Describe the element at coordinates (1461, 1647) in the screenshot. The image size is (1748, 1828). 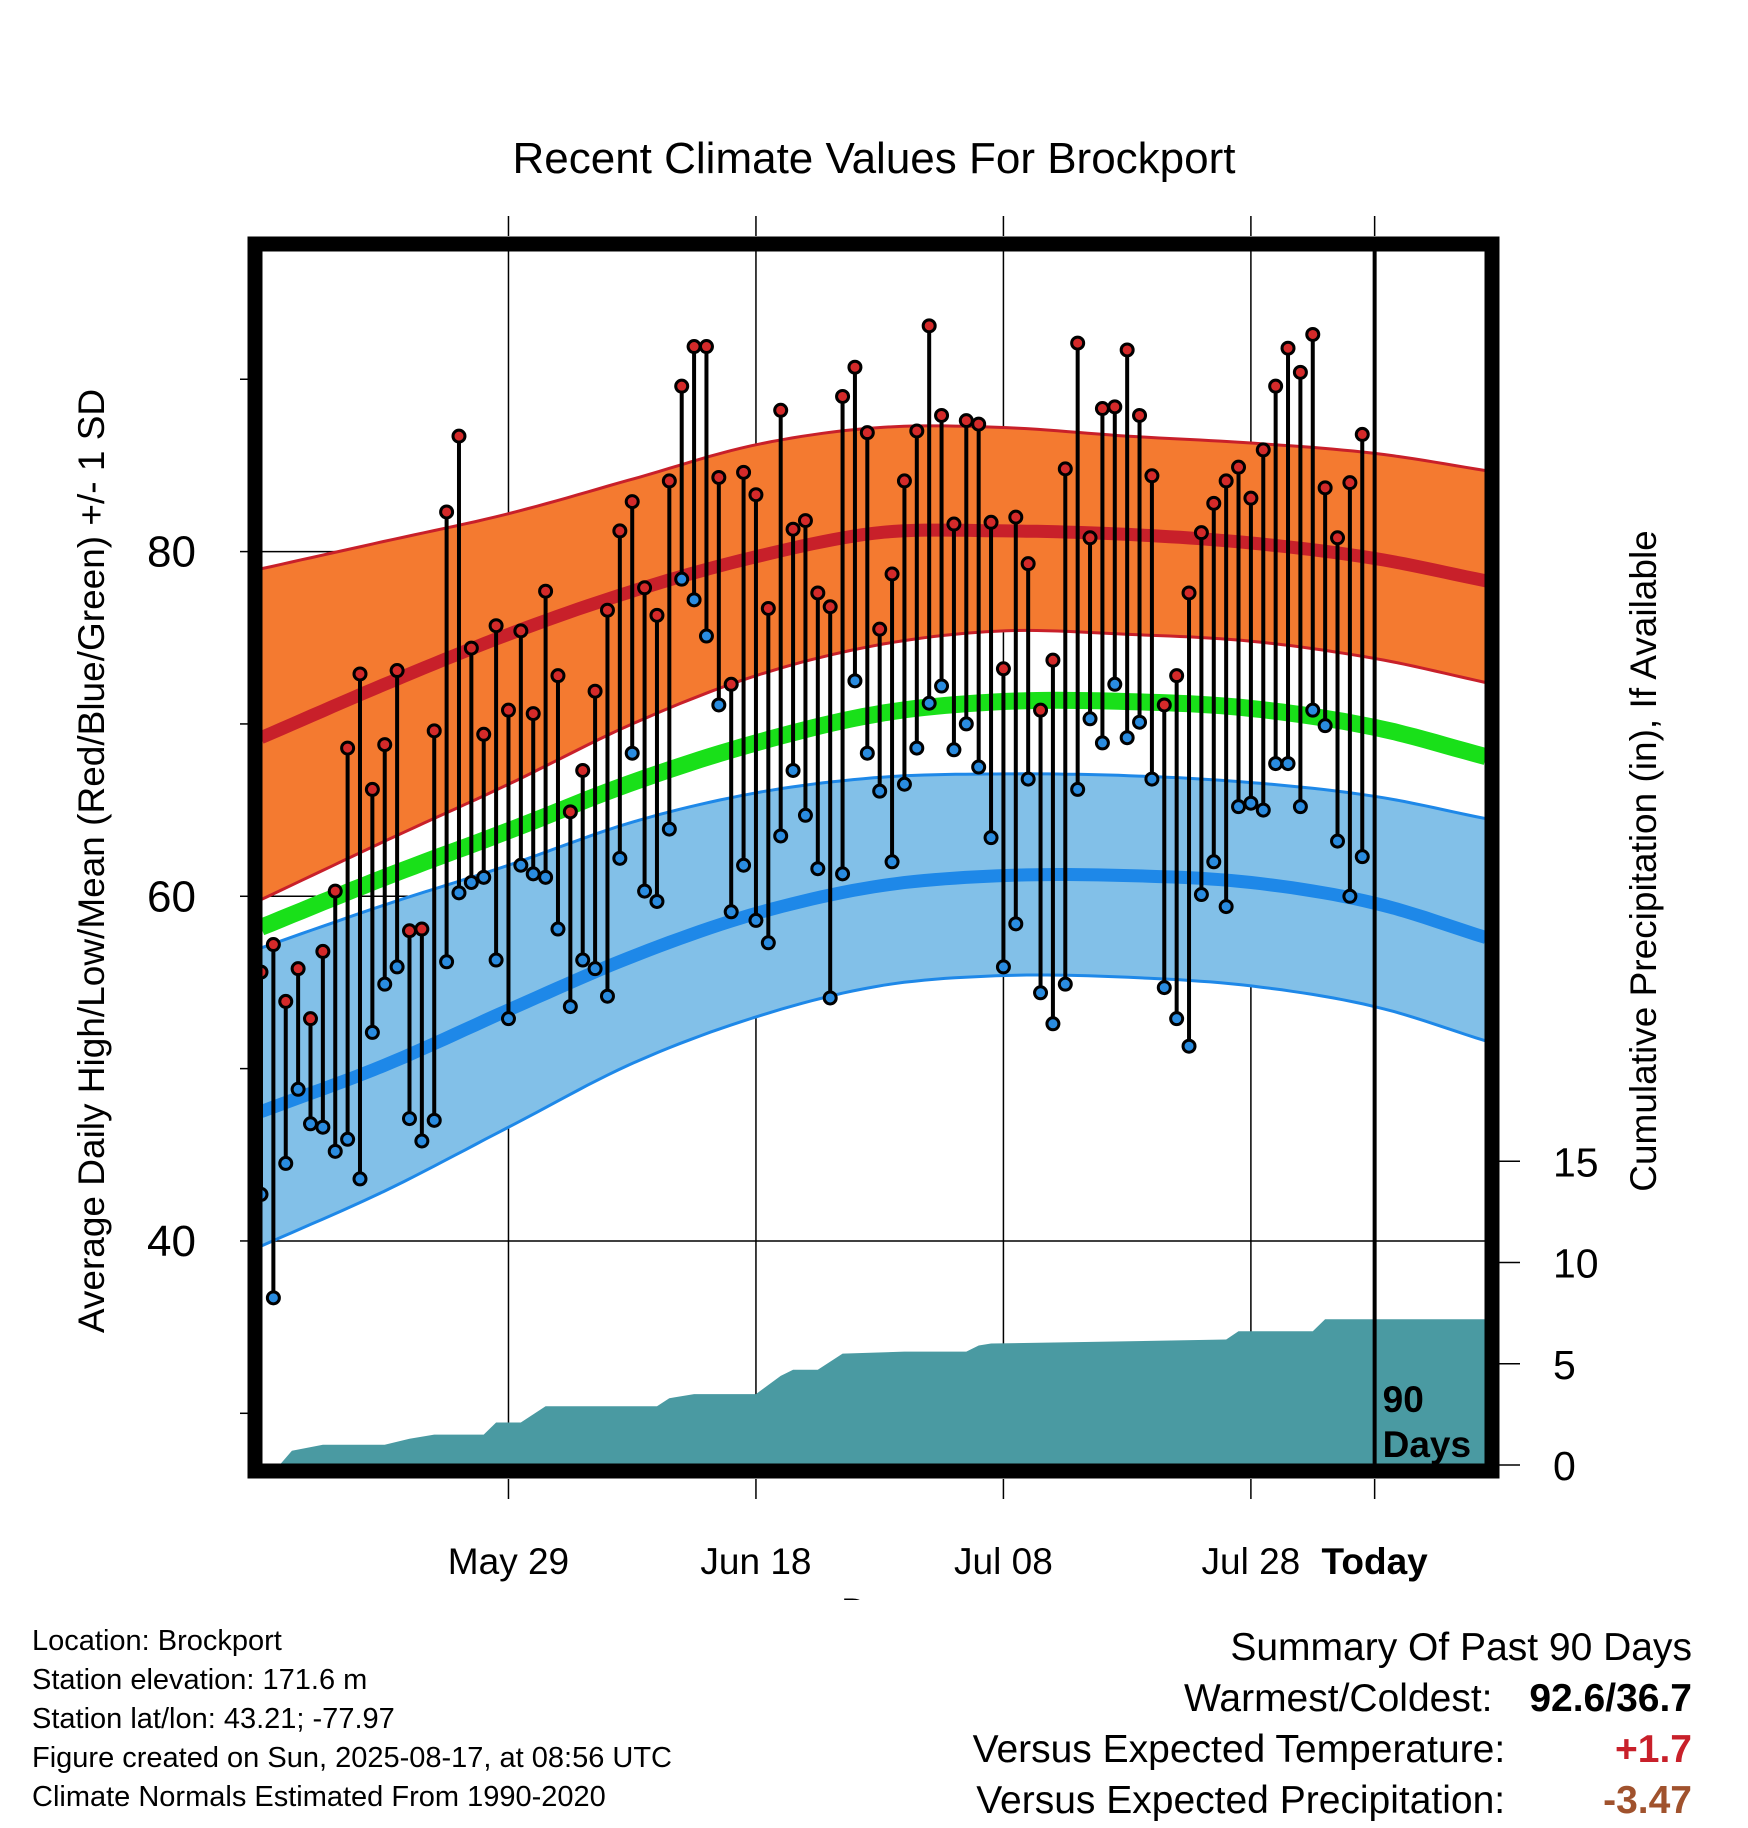
I see `summary-heading: Summary Of Past 90 Days` at that location.